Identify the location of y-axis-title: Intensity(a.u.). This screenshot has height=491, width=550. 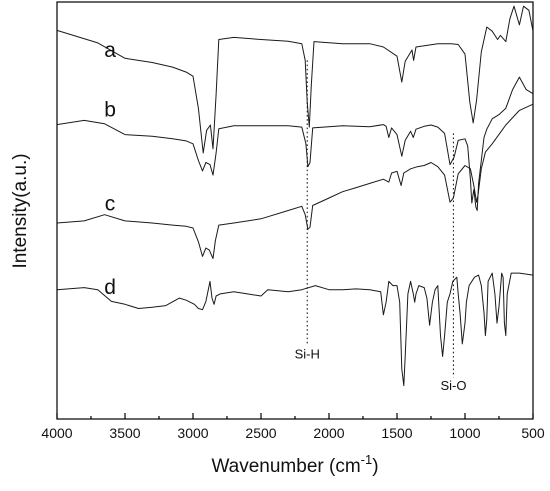
(20, 210).